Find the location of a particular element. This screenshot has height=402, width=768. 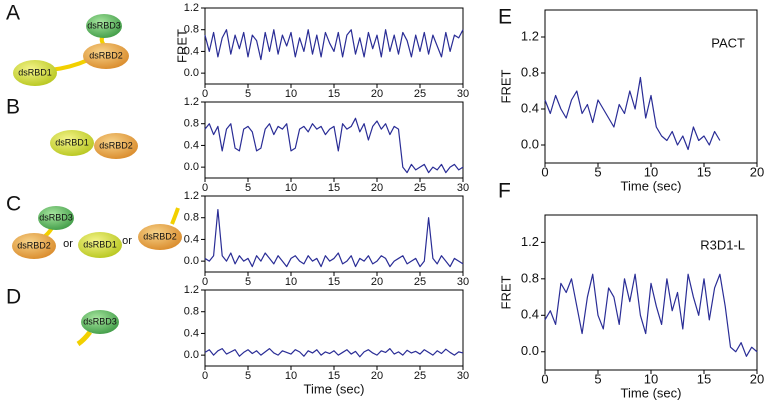

panel-label: A is located at coordinates (13, 13).